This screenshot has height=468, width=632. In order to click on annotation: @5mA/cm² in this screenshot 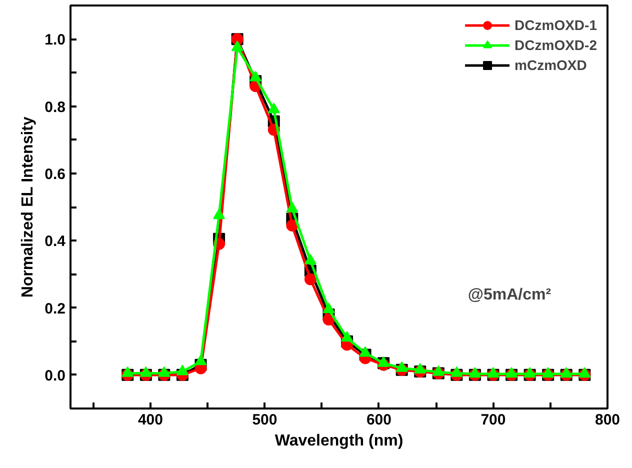, I will do `click(510, 295)`.